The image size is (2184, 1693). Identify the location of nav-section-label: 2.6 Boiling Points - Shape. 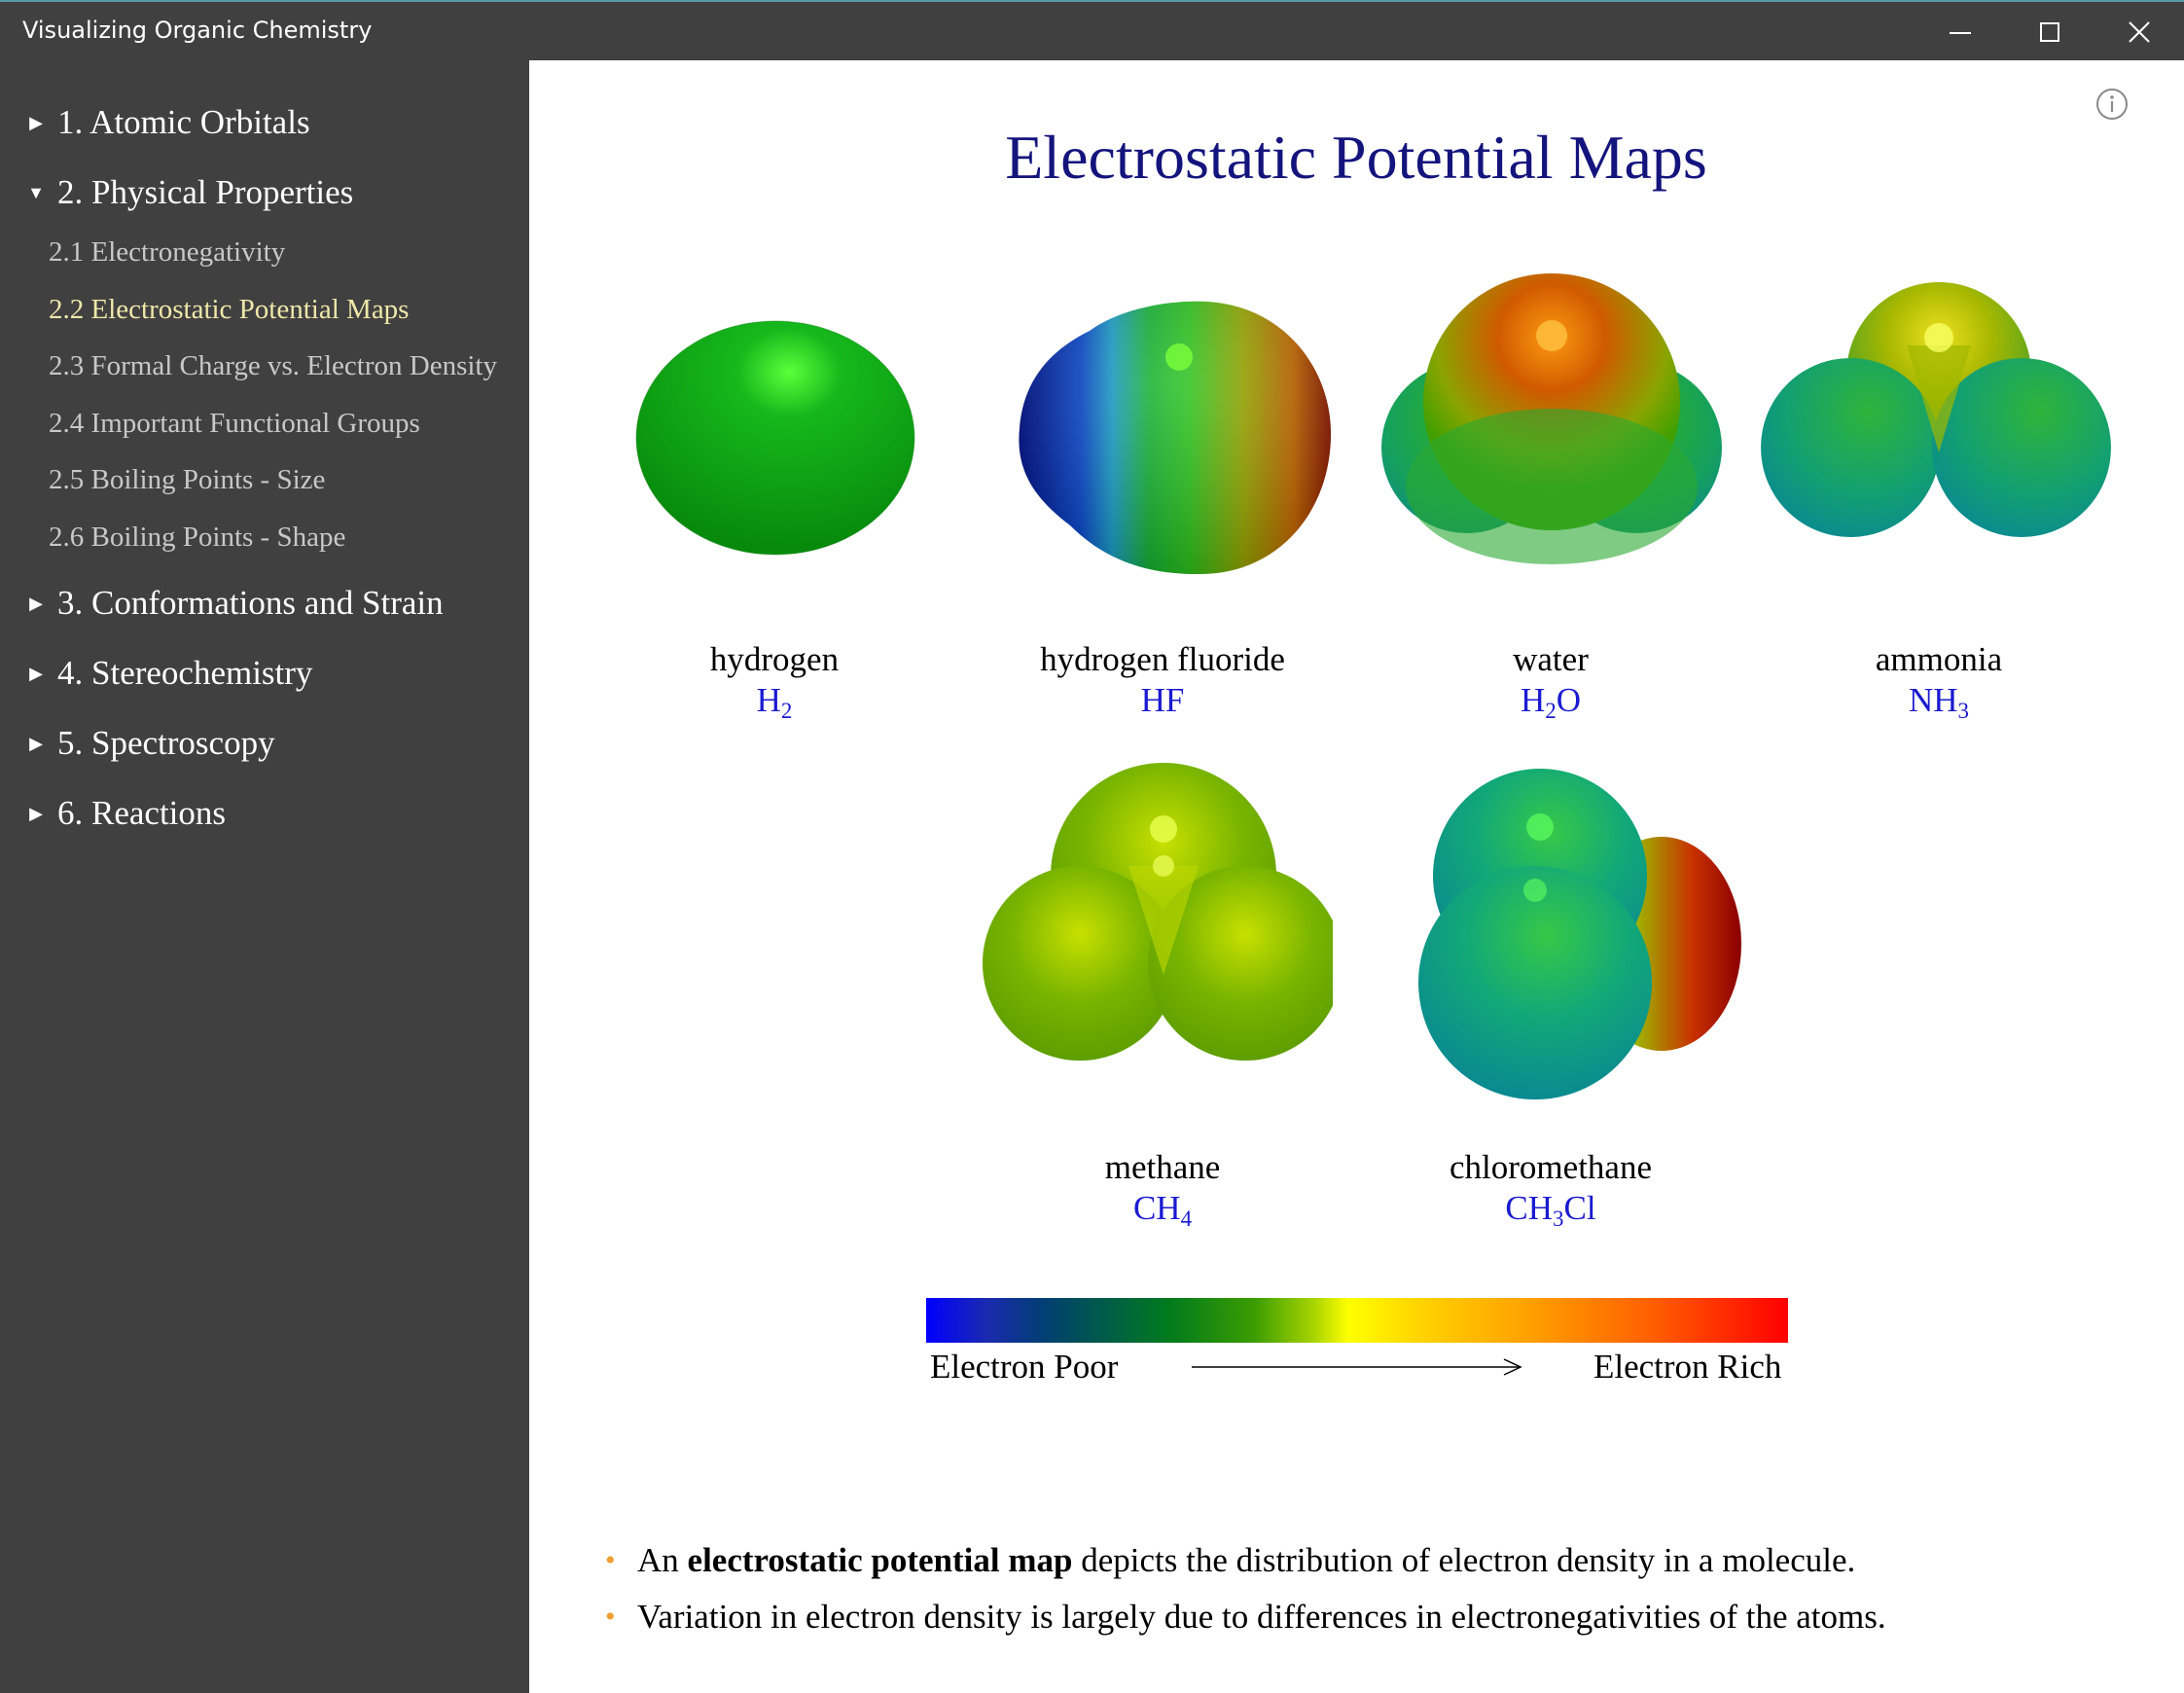
(197, 538).